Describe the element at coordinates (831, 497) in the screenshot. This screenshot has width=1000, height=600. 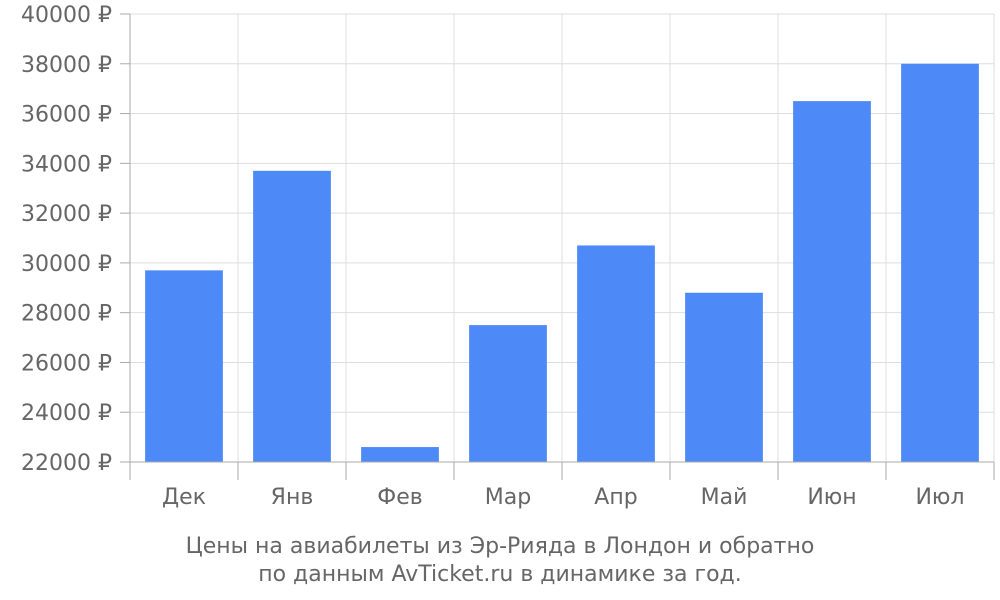
I see `x-tick-label: Июн` at that location.